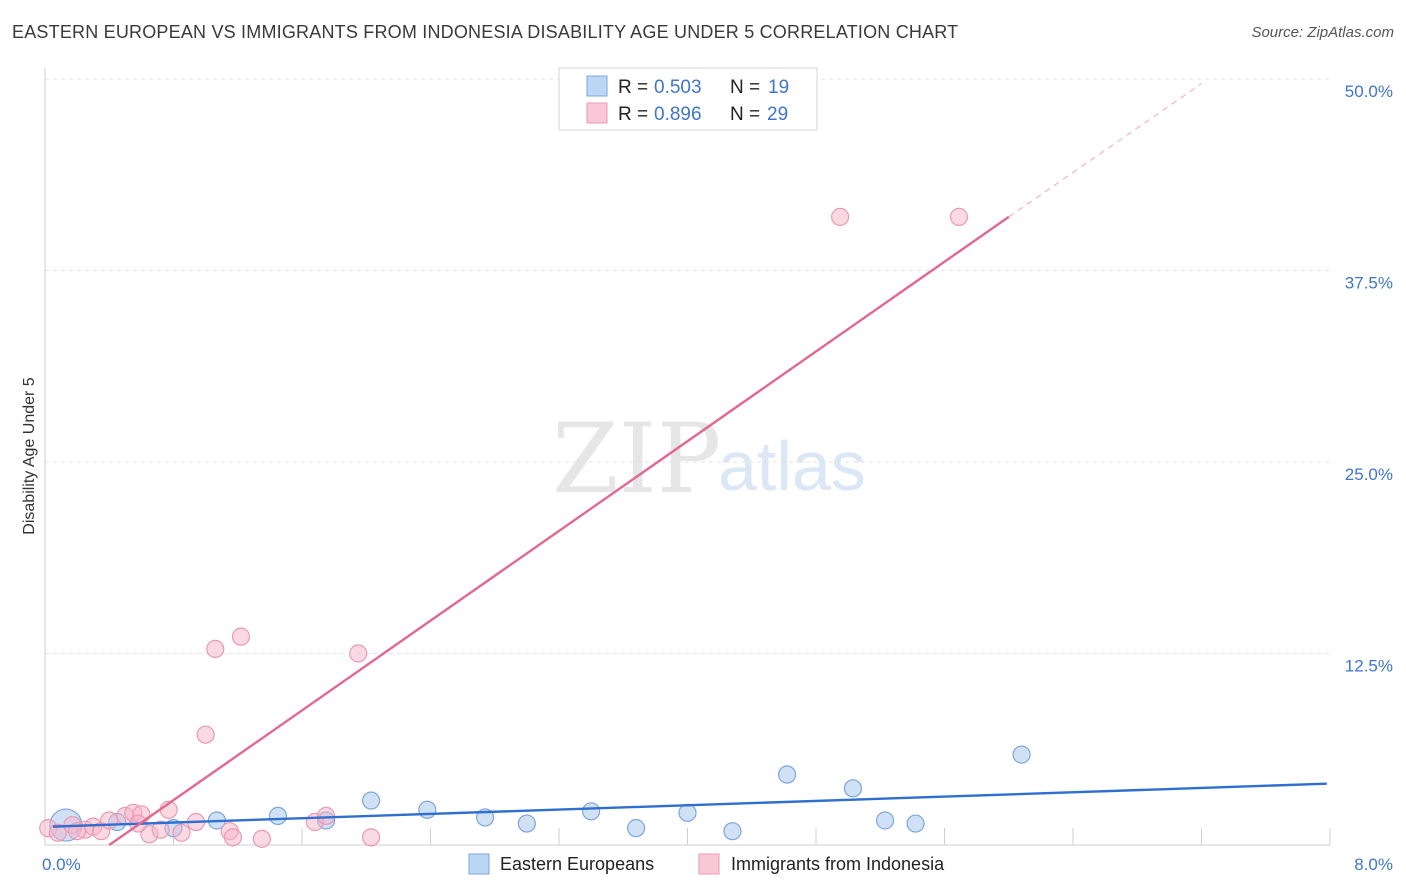 The height and width of the screenshot is (892, 1406). What do you see at coordinates (597, 113) in the screenshot?
I see `legend-swatch-indonesia` at bounding box center [597, 113].